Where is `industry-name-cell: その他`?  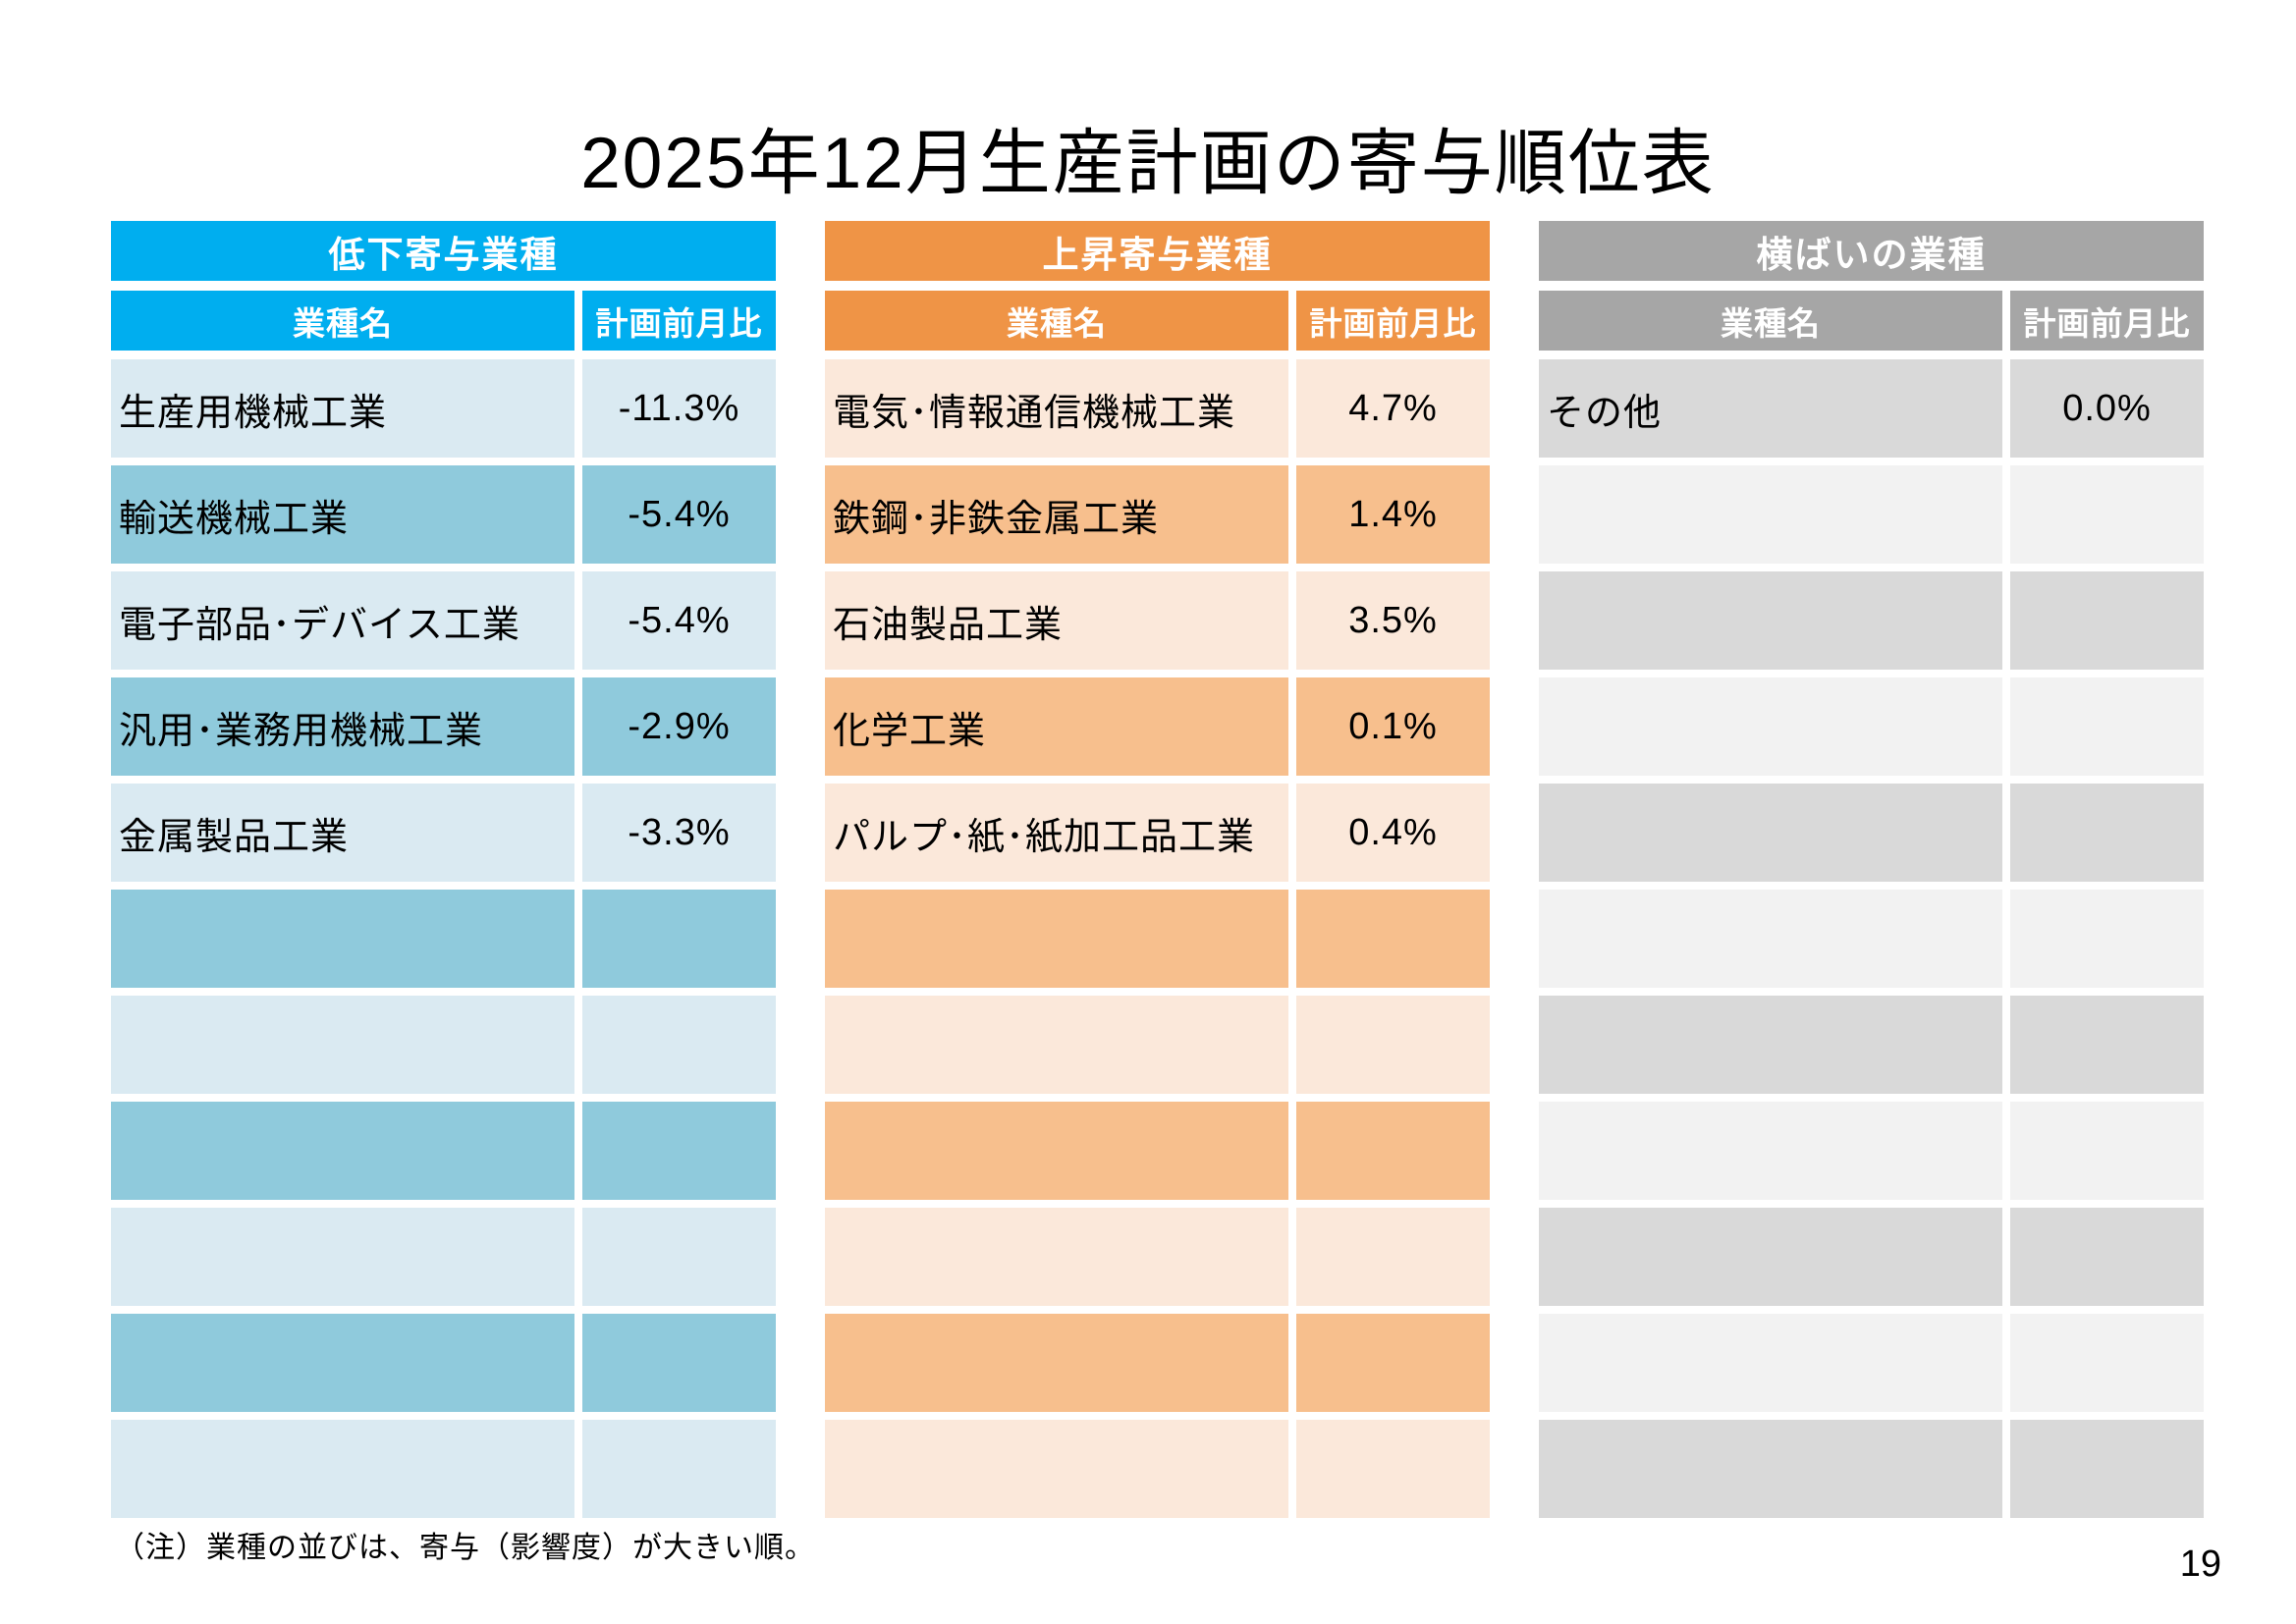 industry-name-cell: その他 is located at coordinates (1770, 408).